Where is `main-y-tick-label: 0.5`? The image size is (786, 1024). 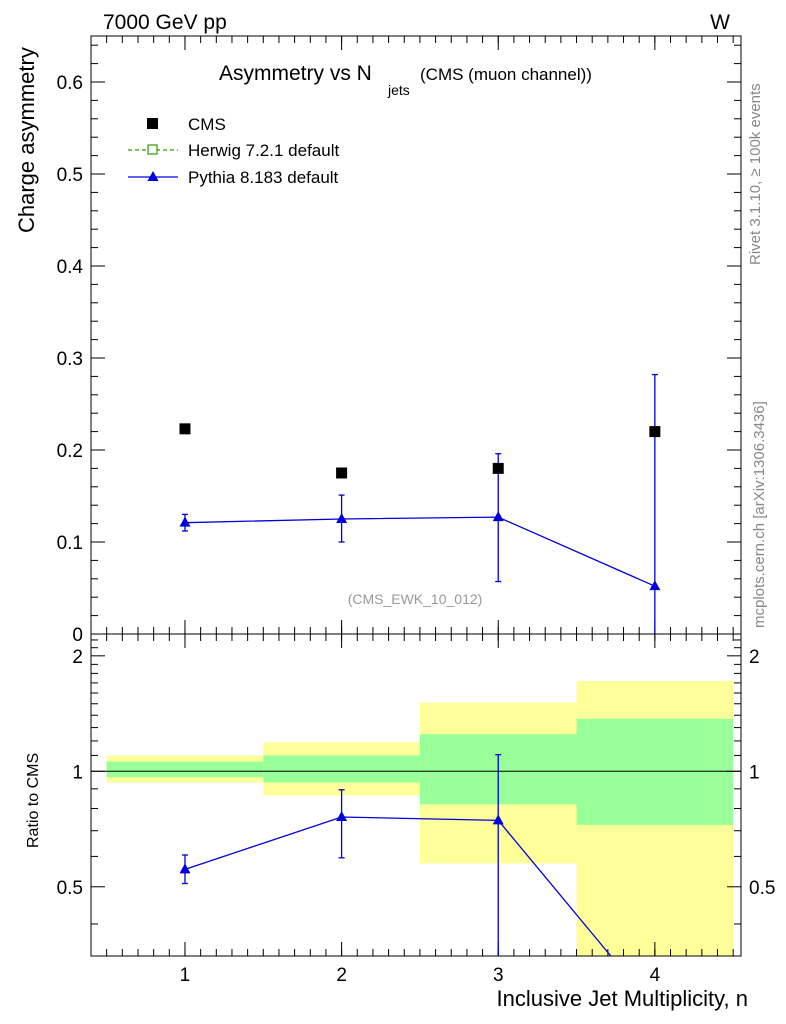 main-y-tick-label: 0.5 is located at coordinates (70, 175).